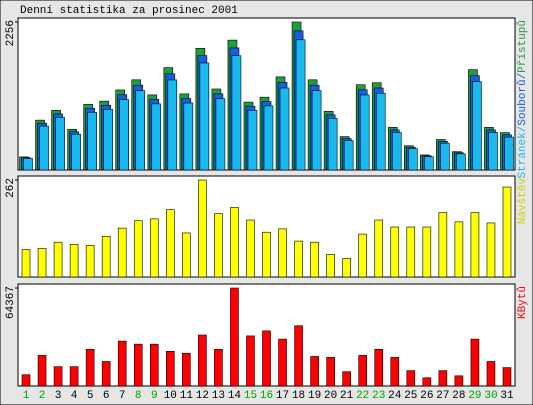 The width and height of the screenshot is (533, 405). Describe the element at coordinates (58, 396) in the screenshot. I see `x-tick-label: 3` at that location.